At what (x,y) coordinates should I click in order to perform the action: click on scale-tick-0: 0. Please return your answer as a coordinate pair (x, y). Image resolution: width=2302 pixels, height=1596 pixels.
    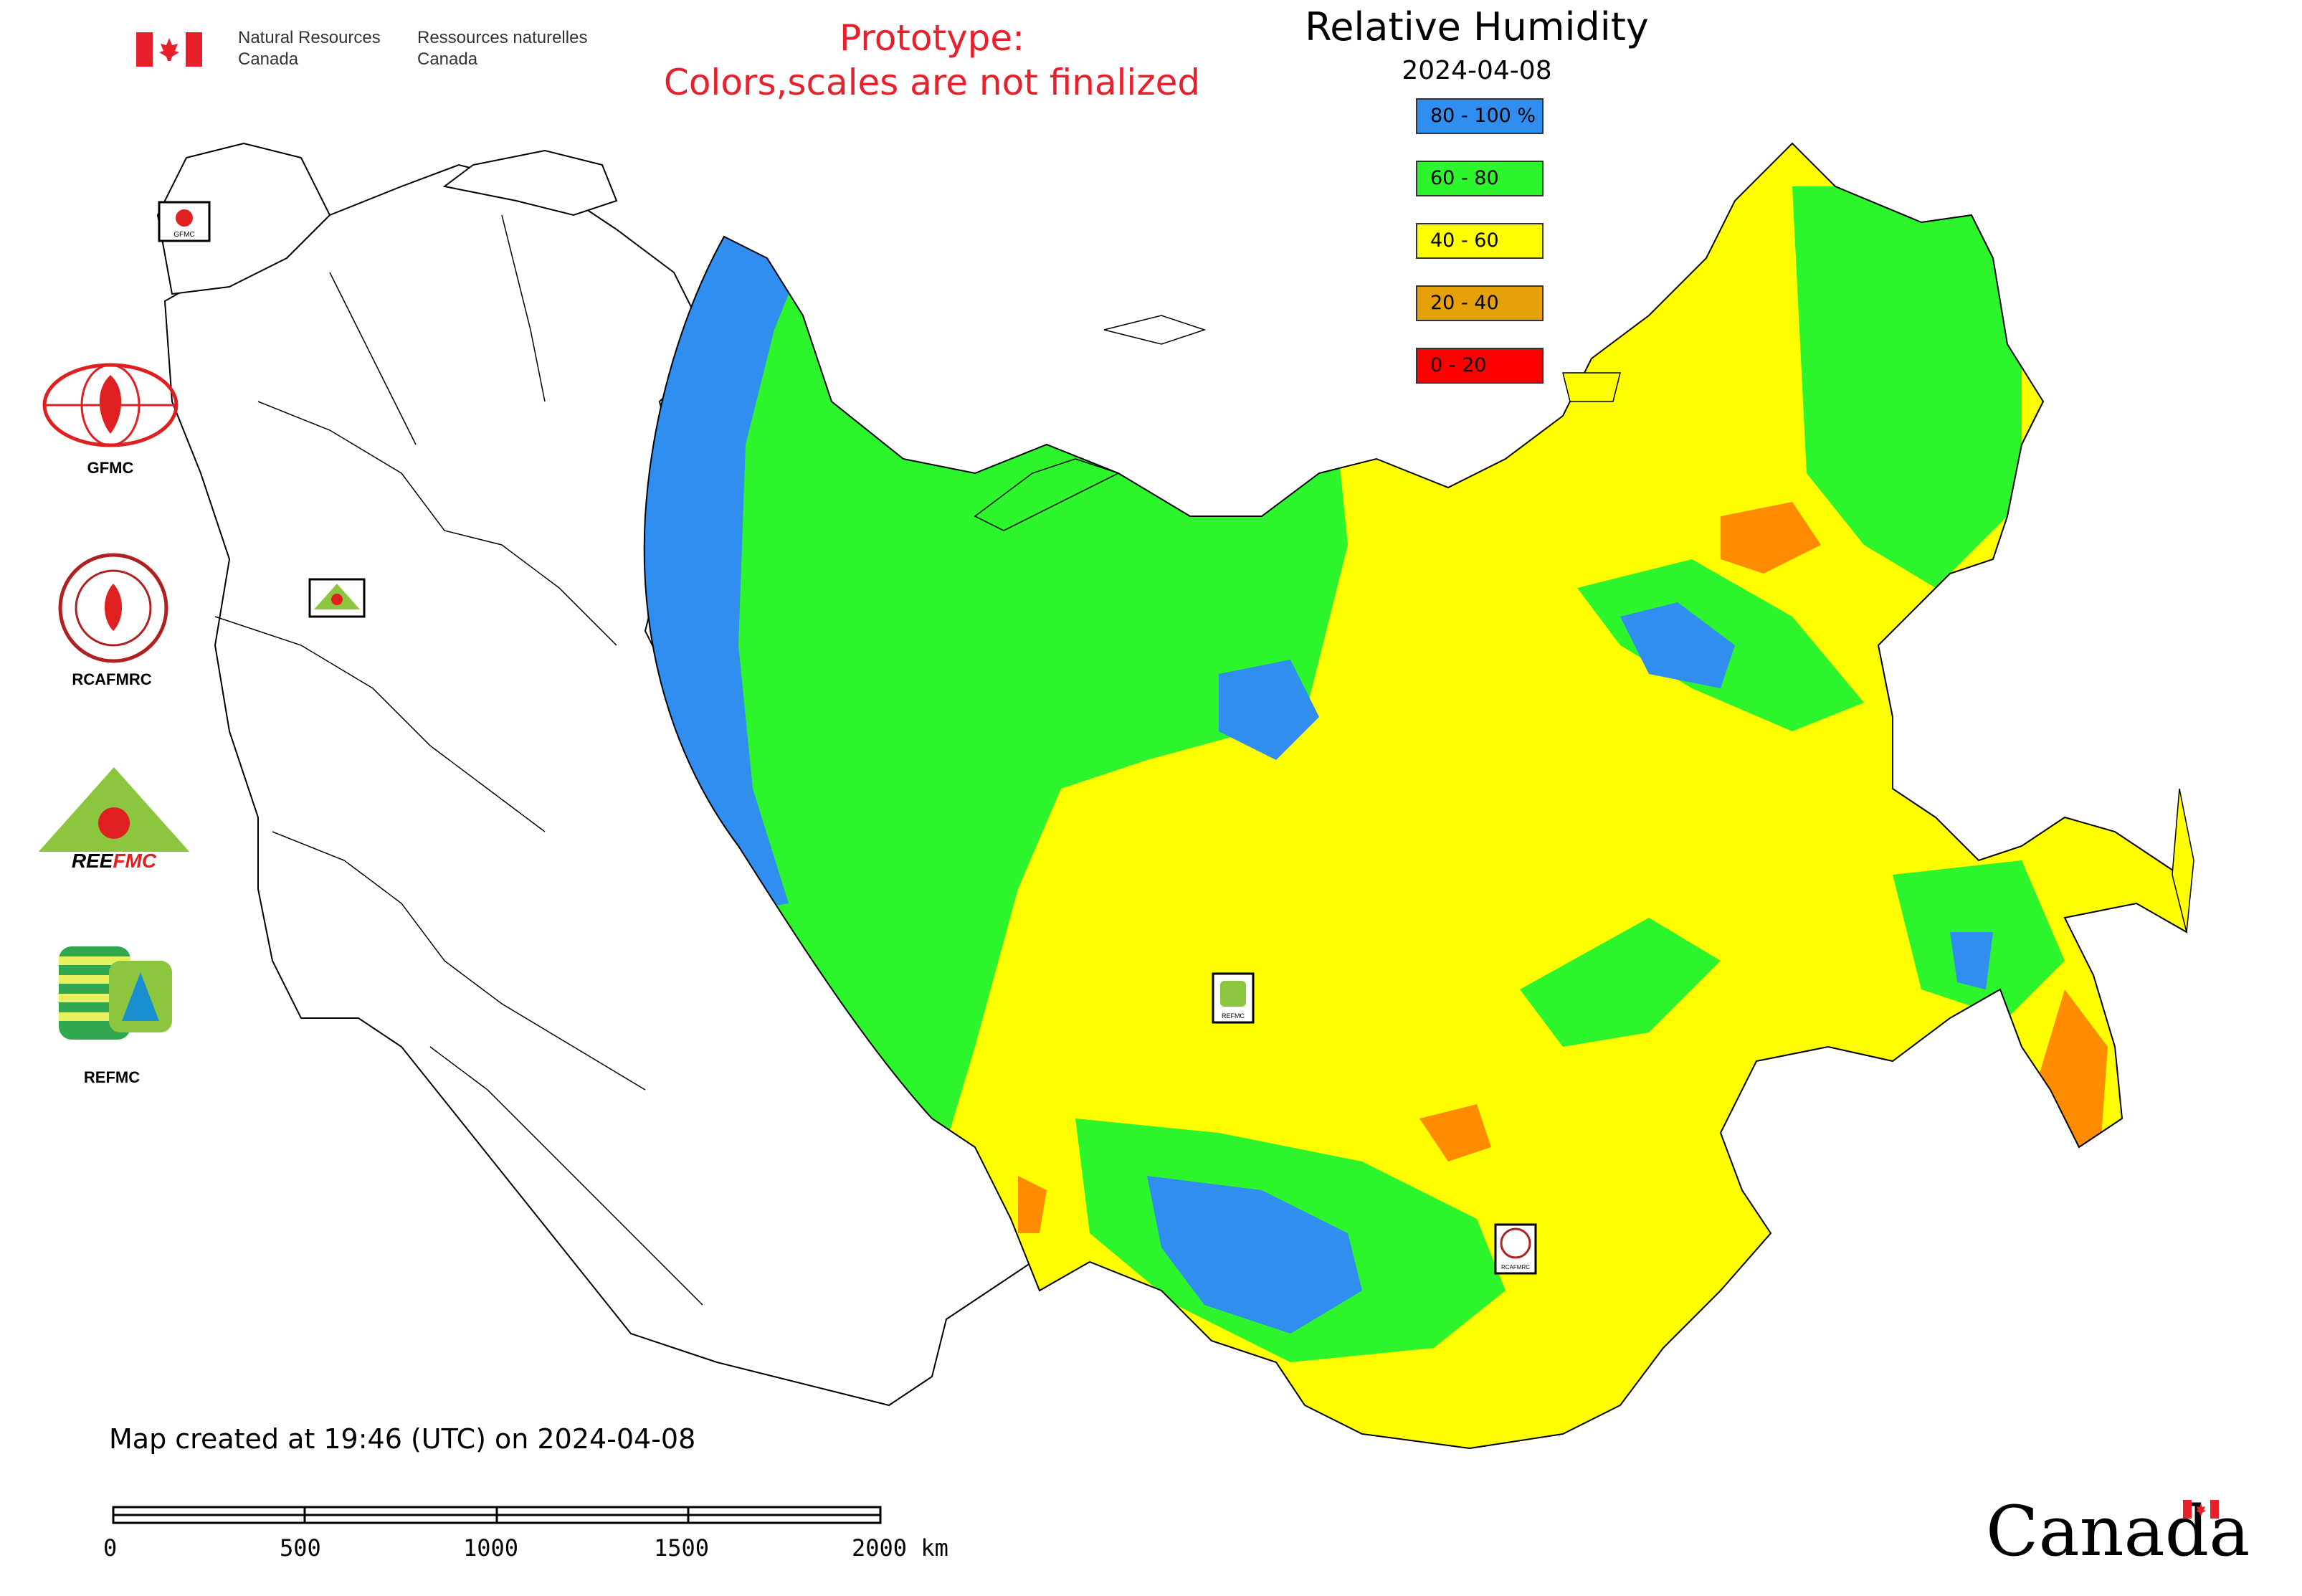
    Looking at the image, I should click on (111, 1548).